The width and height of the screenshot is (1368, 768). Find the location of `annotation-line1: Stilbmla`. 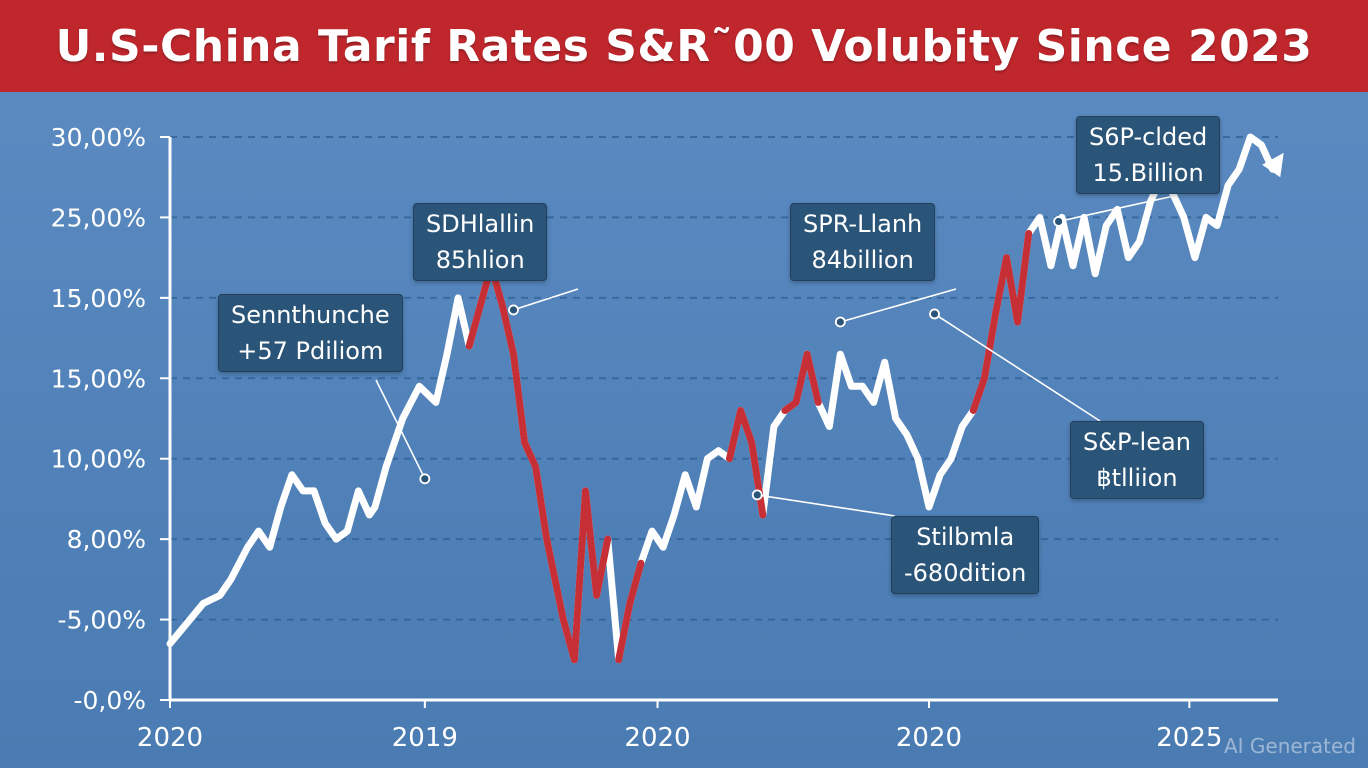

annotation-line1: Stilbmla is located at coordinates (965, 537).